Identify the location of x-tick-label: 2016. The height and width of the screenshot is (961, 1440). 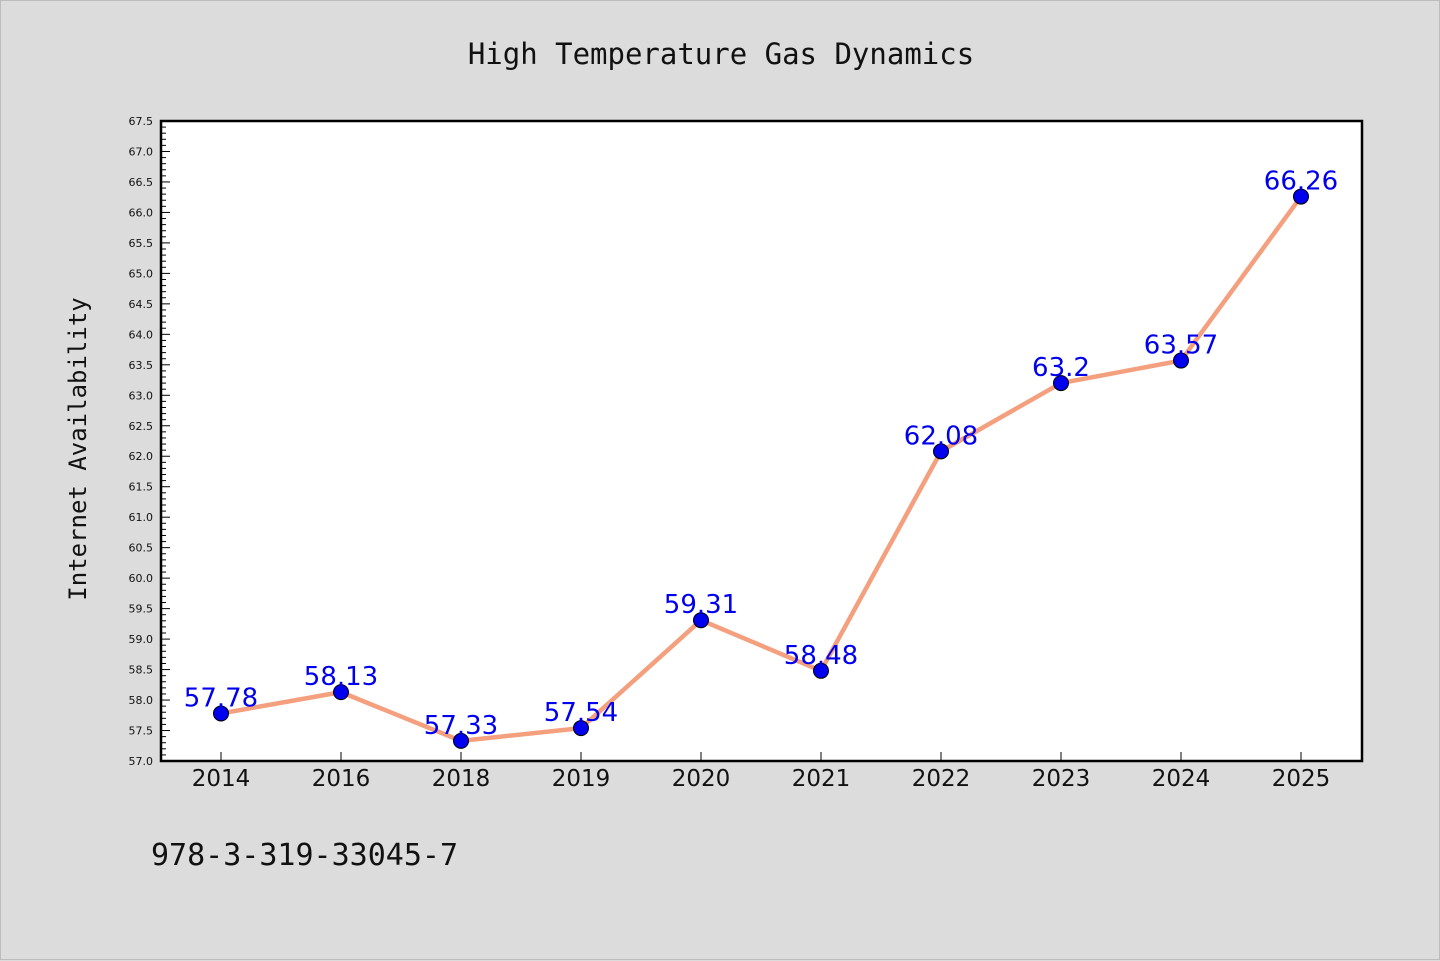
(341, 779).